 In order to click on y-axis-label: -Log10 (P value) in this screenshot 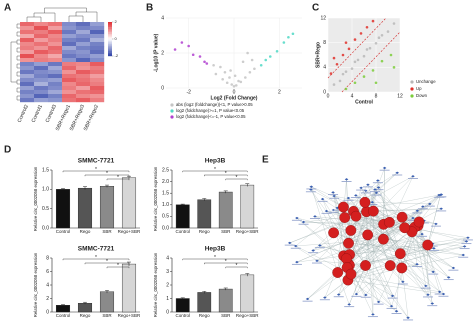, I will do `click(156, 52)`.